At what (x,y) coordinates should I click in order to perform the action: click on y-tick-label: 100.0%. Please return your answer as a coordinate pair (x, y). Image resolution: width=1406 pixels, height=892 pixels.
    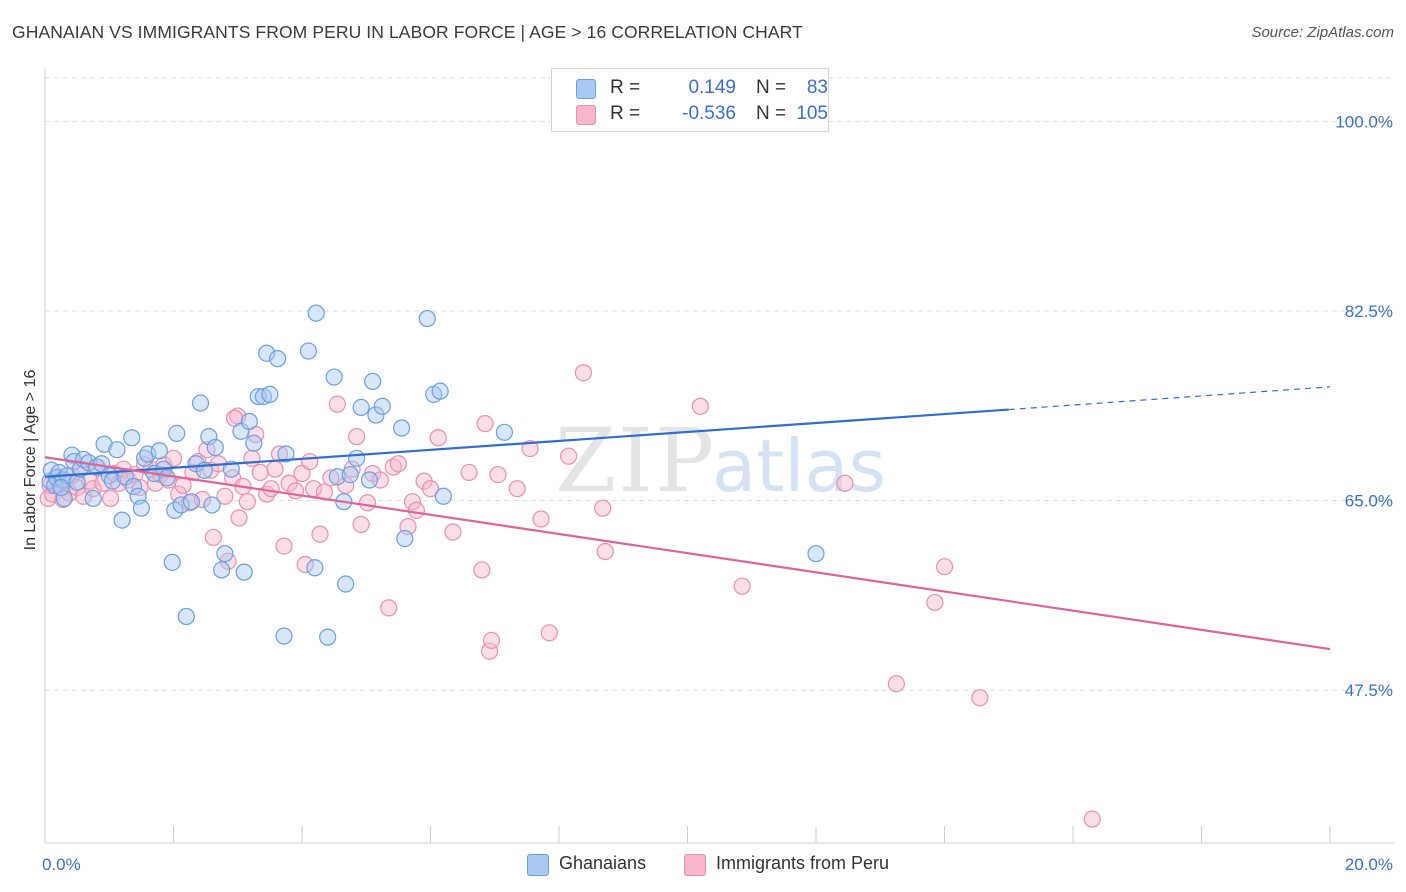
    Looking at the image, I should click on (1364, 121).